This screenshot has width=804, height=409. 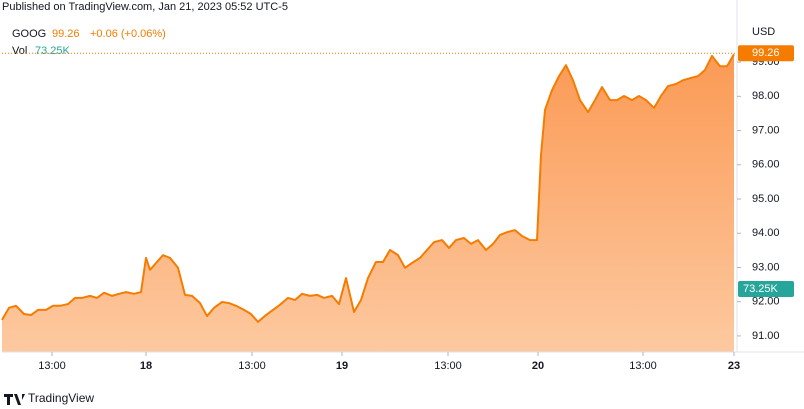 I want to click on volume-badge-label: 73.25K, so click(x=761, y=289).